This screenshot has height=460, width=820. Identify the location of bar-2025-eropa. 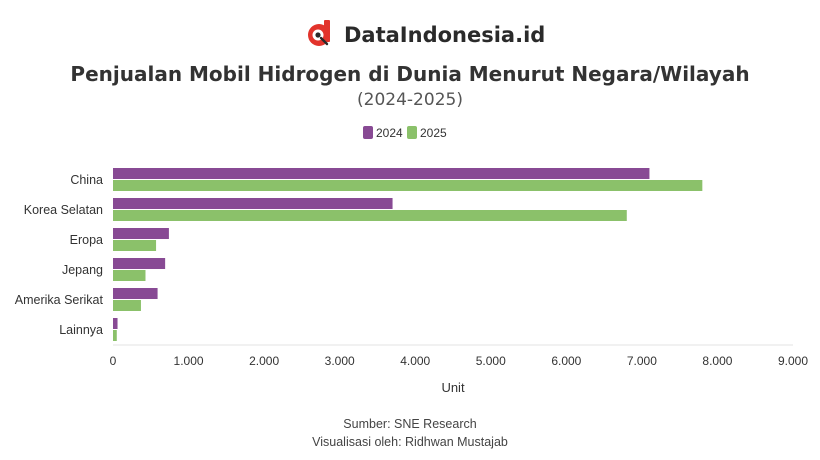
(135, 245).